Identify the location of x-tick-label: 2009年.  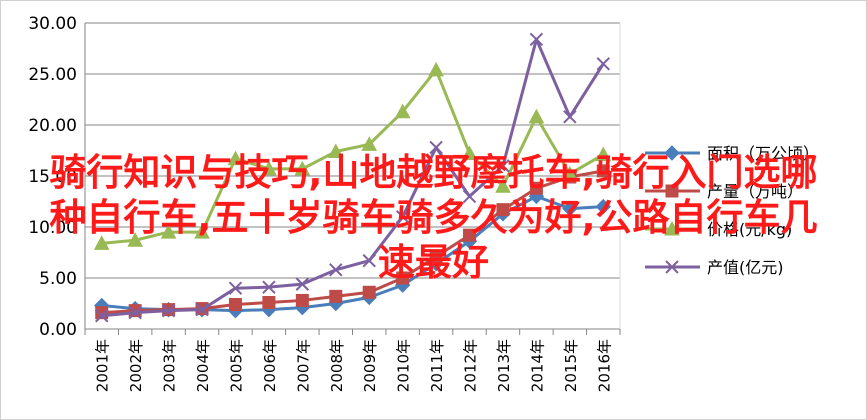
(370, 365).